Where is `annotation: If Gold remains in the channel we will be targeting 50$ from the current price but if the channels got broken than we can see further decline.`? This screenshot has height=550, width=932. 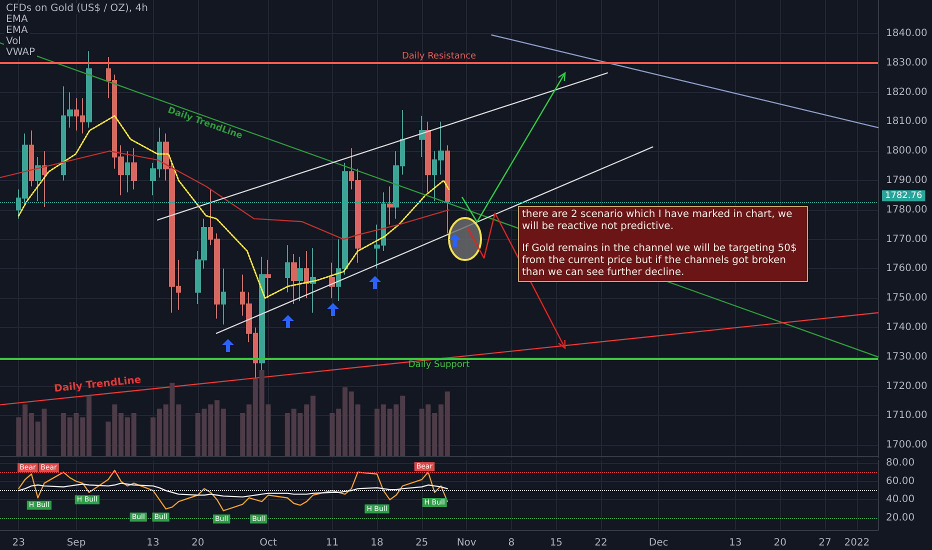 annotation: If Gold remains in the channel we will be targeting 50$ from the current price but if the channels got broken than we can see further decline. is located at coordinates (660, 261).